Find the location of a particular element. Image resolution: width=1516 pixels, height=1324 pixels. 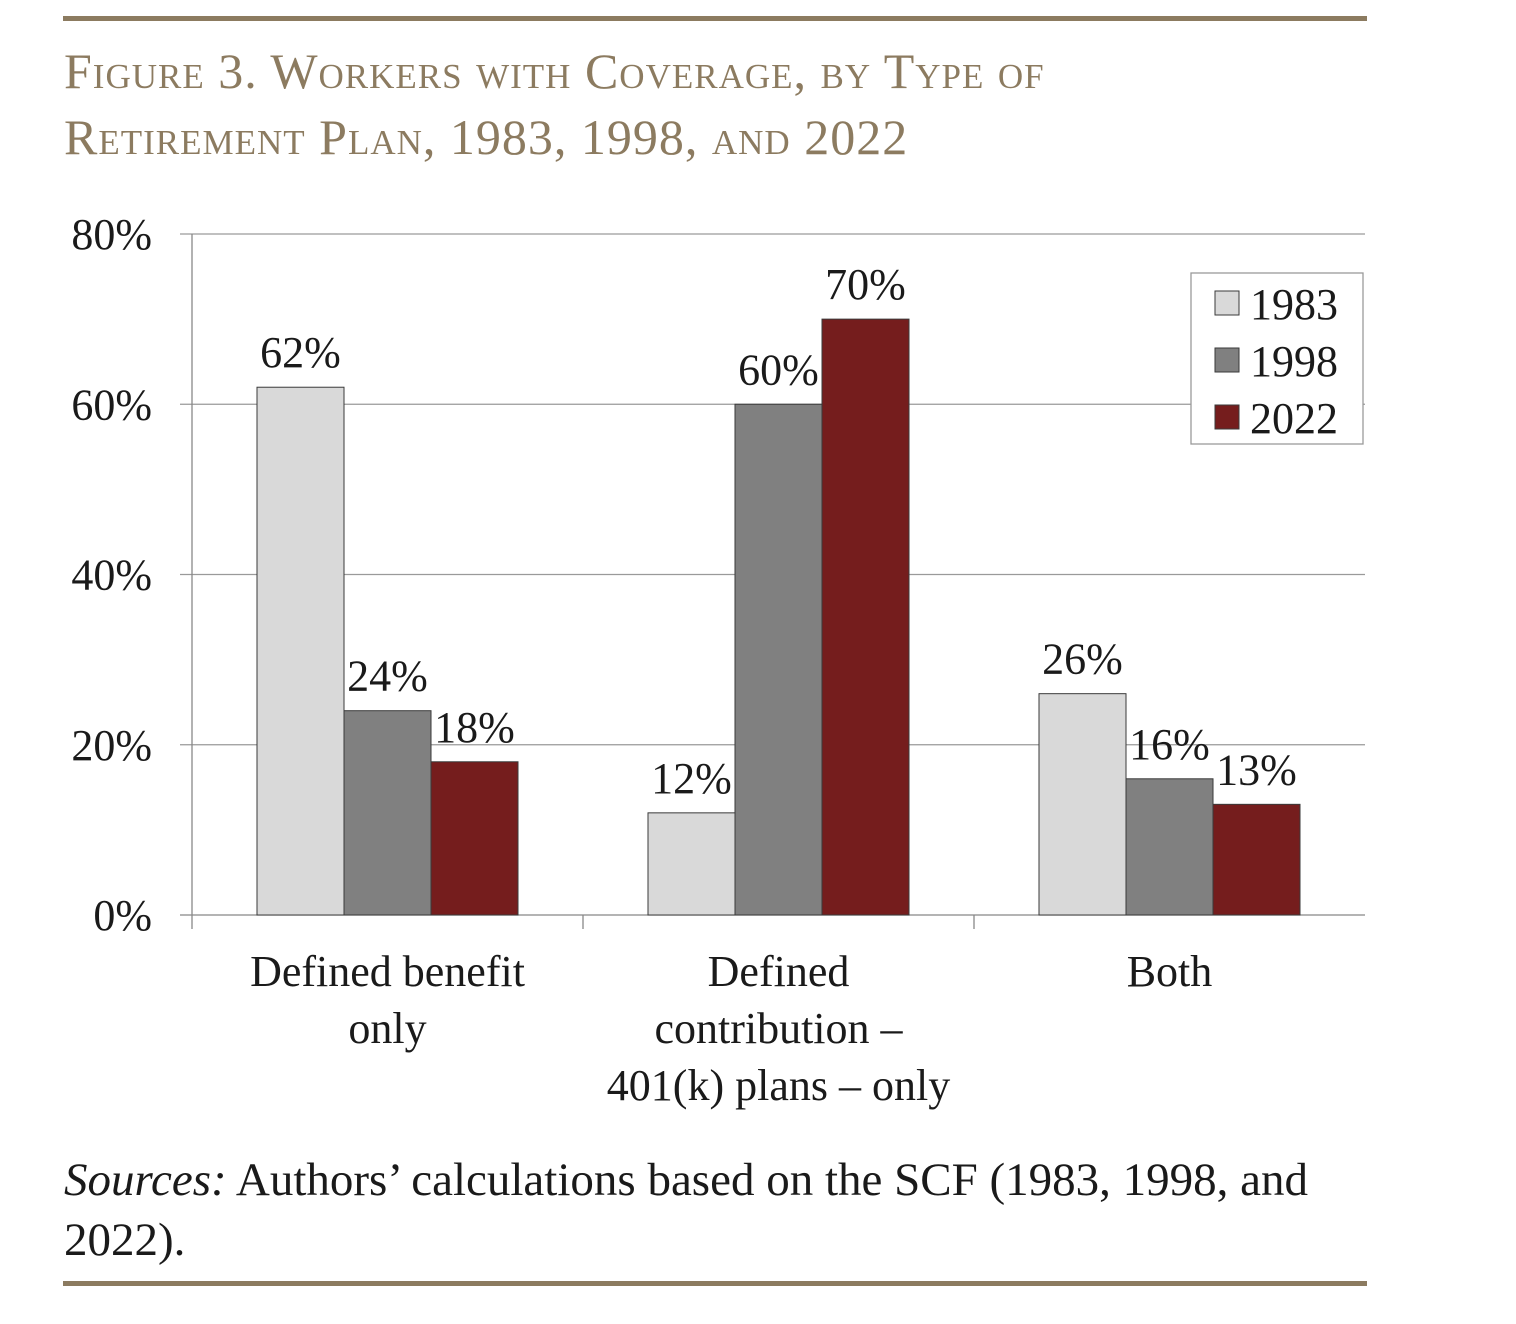

data-label: 12% is located at coordinates (691, 778).